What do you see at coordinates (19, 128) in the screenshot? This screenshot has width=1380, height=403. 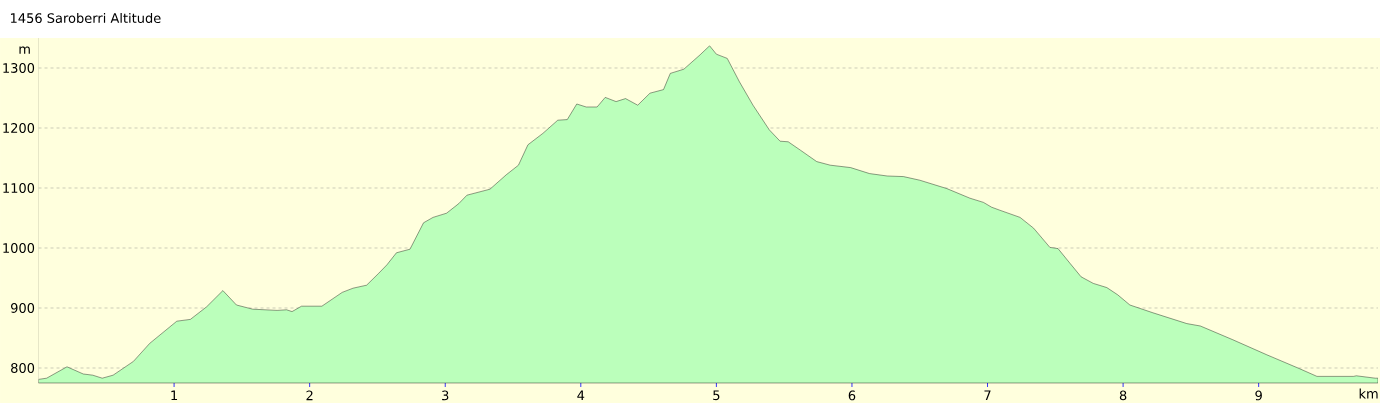 I see `y-tick-label: 1200` at bounding box center [19, 128].